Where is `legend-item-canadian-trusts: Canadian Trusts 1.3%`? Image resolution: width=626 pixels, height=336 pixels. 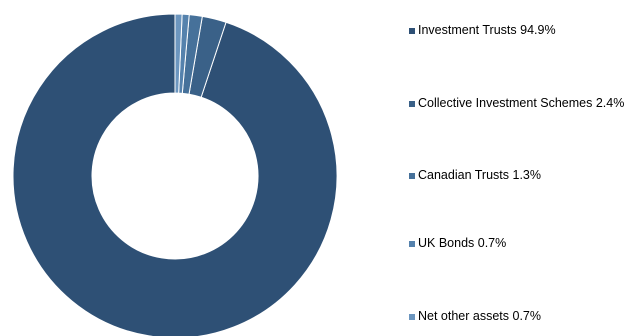 legend-item-canadian-trusts: Canadian Trusts 1.3% is located at coordinates (517, 175).